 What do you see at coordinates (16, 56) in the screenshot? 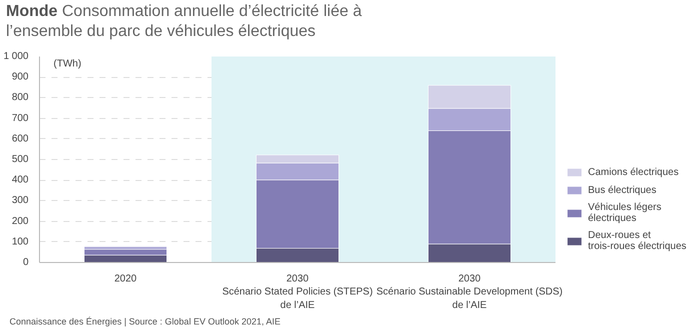
I see `y-tick-label: 1 000` at bounding box center [16, 56].